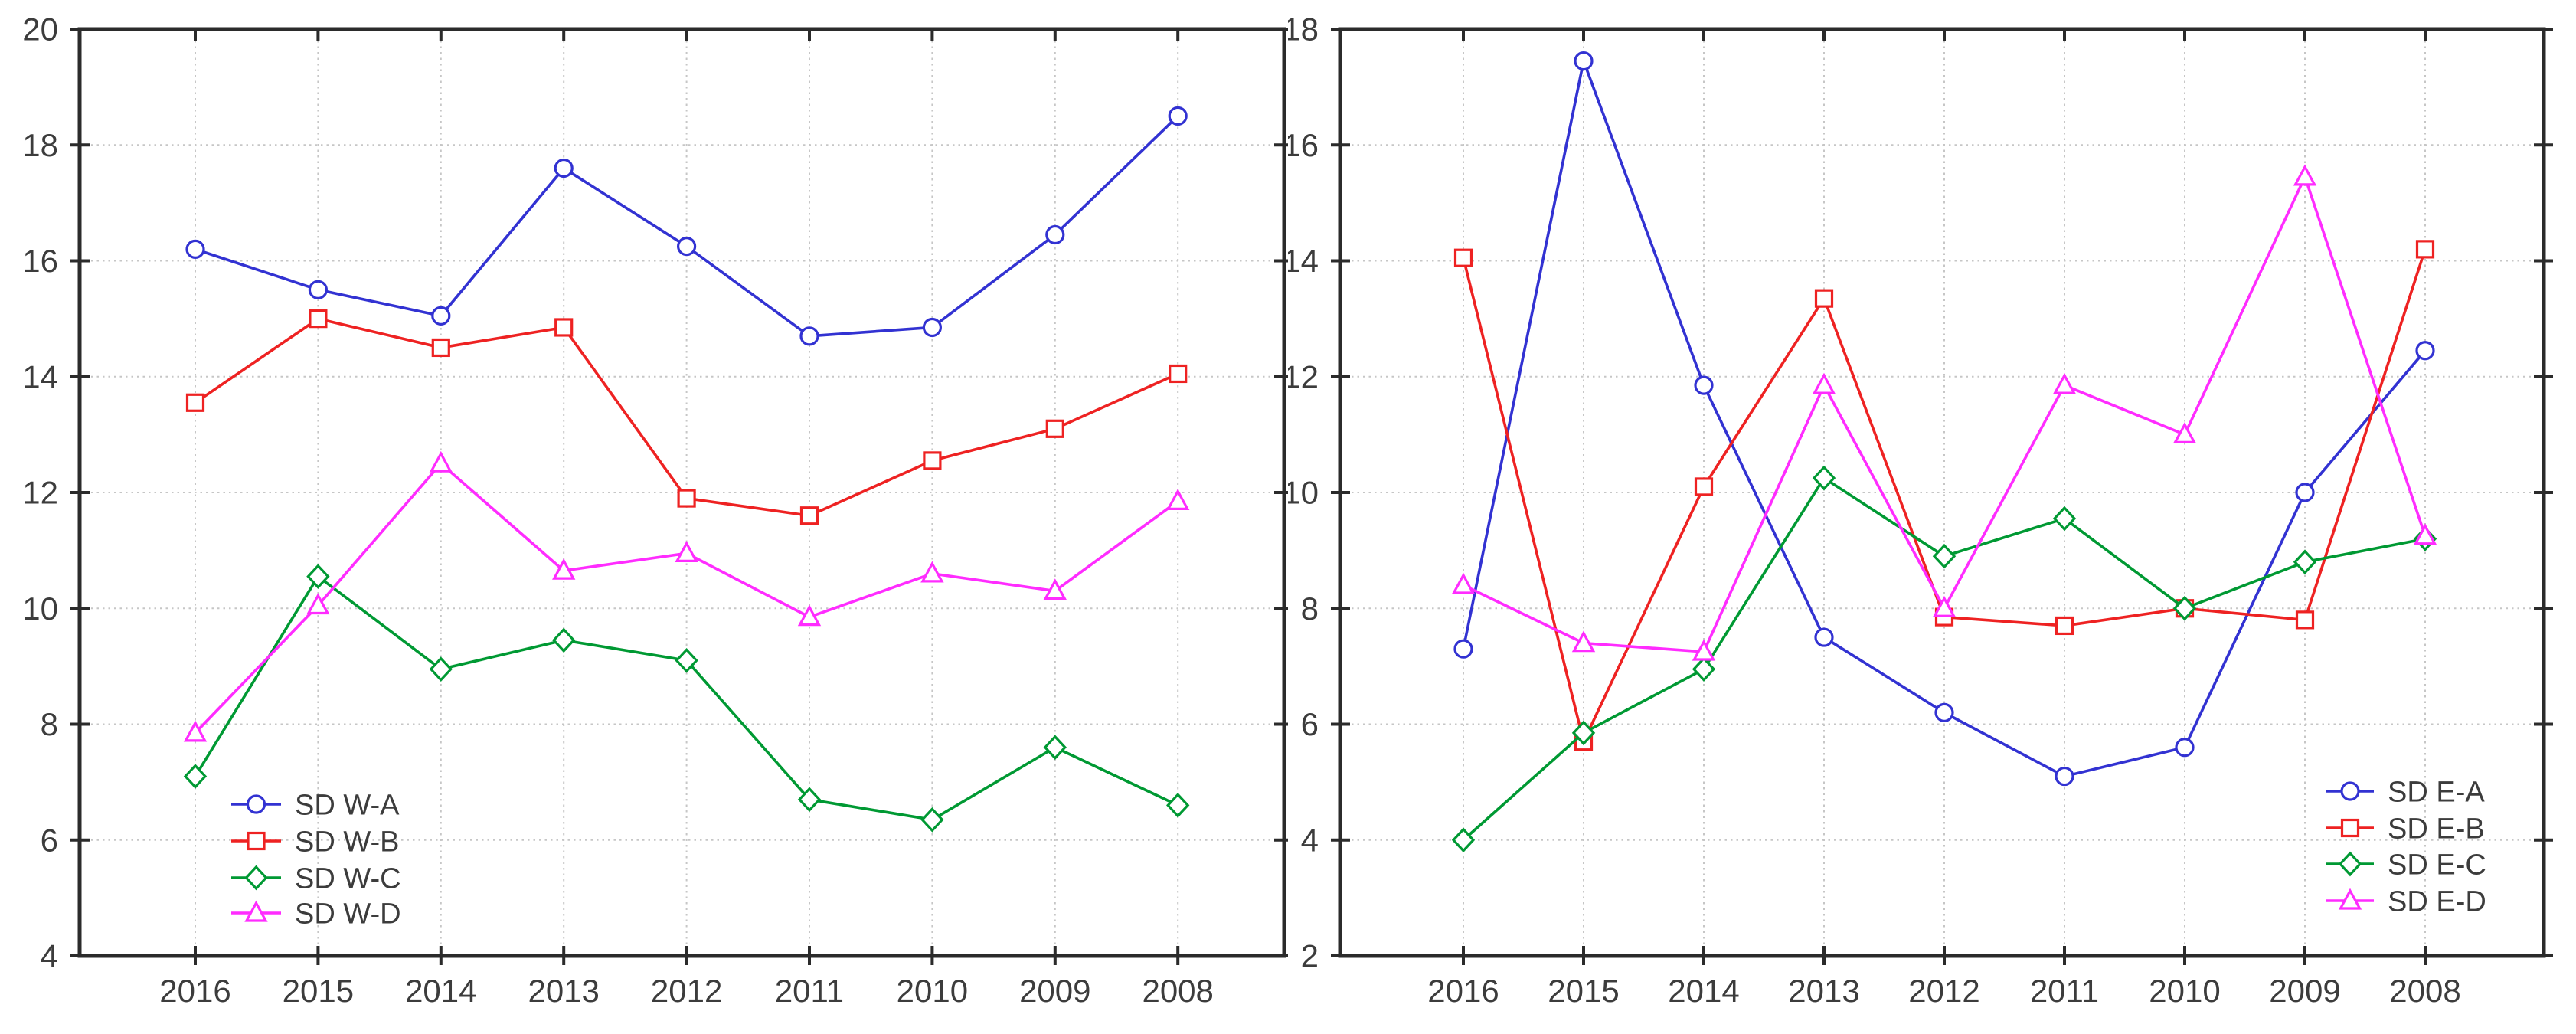 This screenshot has height=1034, width=2576. I want to click on y-axis-tick-label: 12, so click(1303, 376).